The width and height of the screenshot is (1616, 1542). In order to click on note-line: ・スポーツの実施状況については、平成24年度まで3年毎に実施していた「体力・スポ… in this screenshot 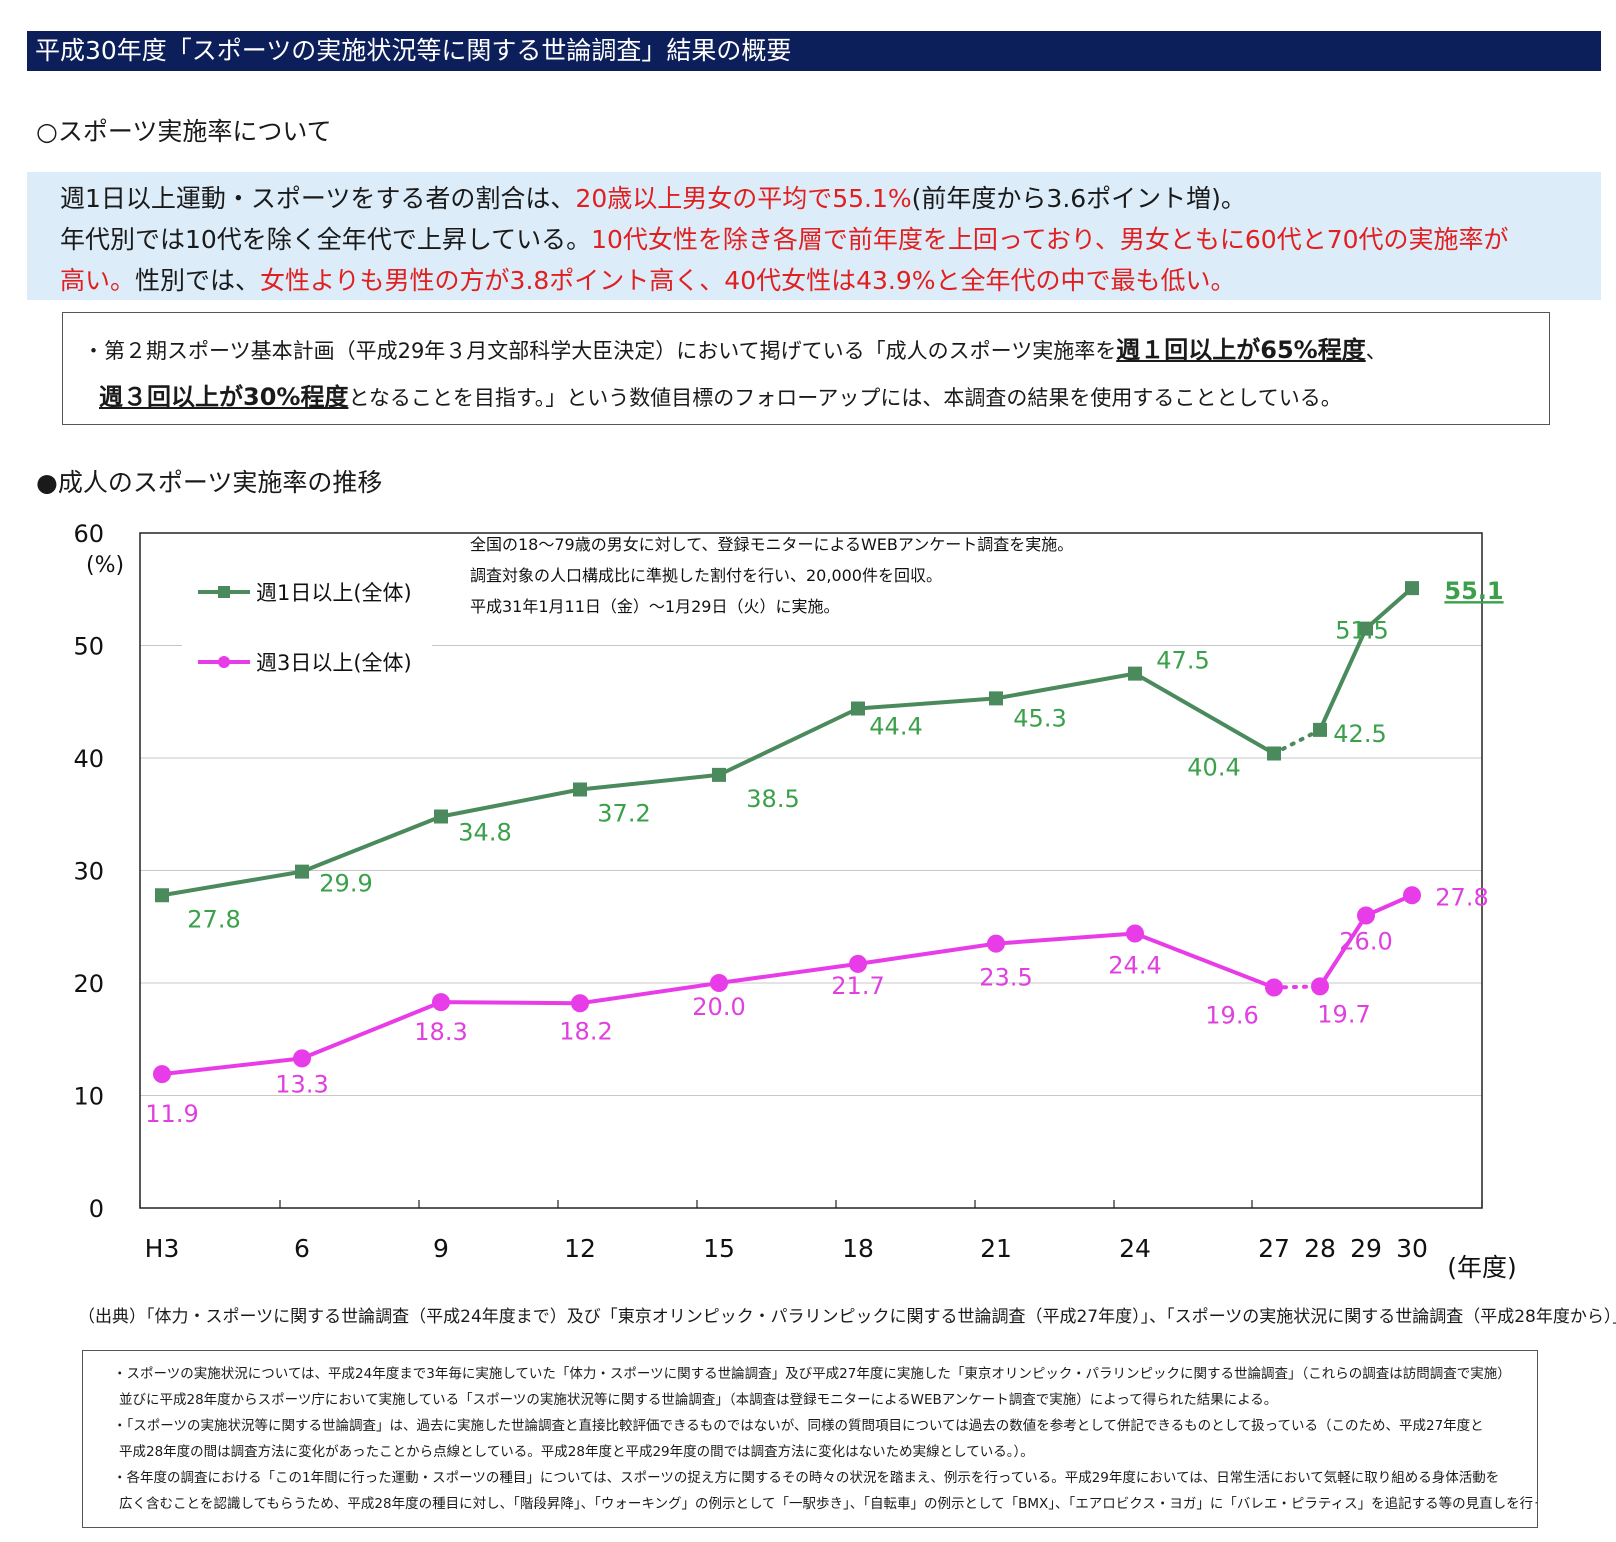, I will do `click(812, 1374)`.